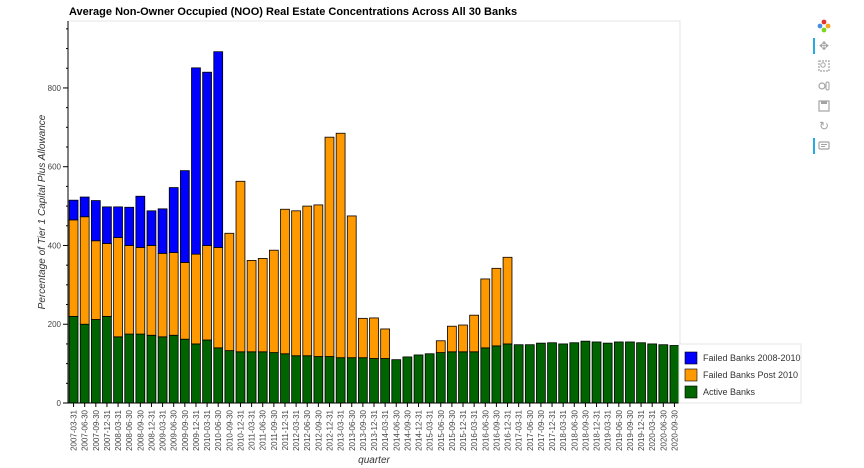 This screenshot has height=468, width=864. Describe the element at coordinates (174, 429) in the screenshot. I see `x-tick-label: 2009-06-30` at that location.